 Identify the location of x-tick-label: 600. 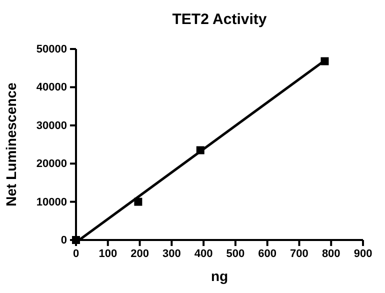
(267, 254).